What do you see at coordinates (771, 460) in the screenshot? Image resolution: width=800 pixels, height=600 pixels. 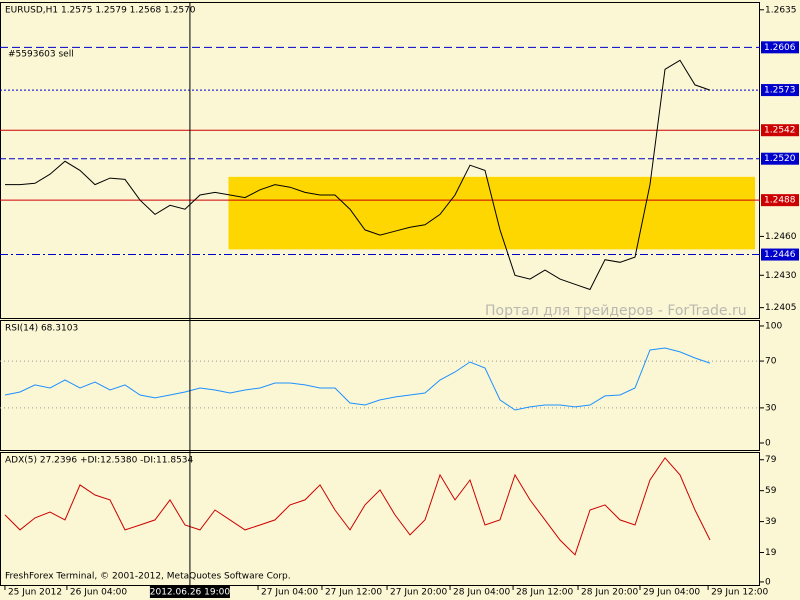 I see `y-tick-label: 79` at bounding box center [771, 460].